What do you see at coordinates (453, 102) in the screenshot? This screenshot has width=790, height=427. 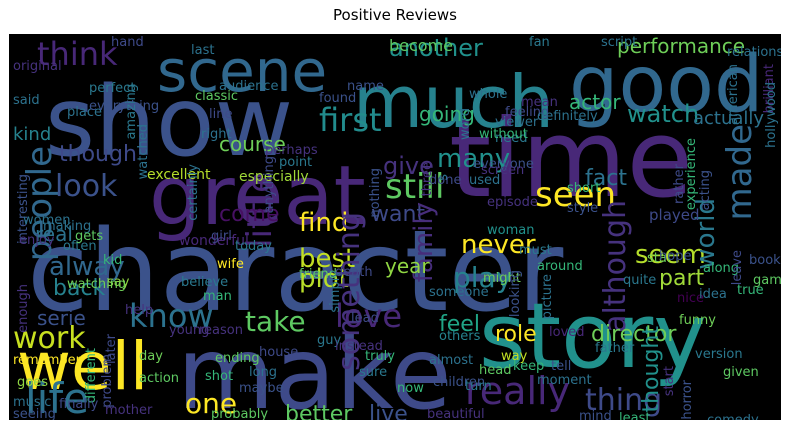 I see `cloud-word: much` at bounding box center [453, 102].